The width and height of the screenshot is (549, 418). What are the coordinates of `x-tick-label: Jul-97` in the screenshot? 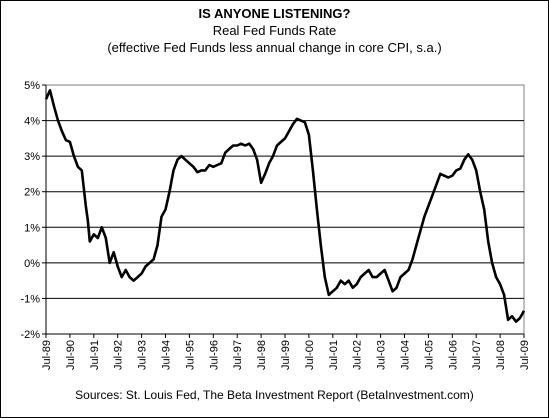 It's located at (238, 355).